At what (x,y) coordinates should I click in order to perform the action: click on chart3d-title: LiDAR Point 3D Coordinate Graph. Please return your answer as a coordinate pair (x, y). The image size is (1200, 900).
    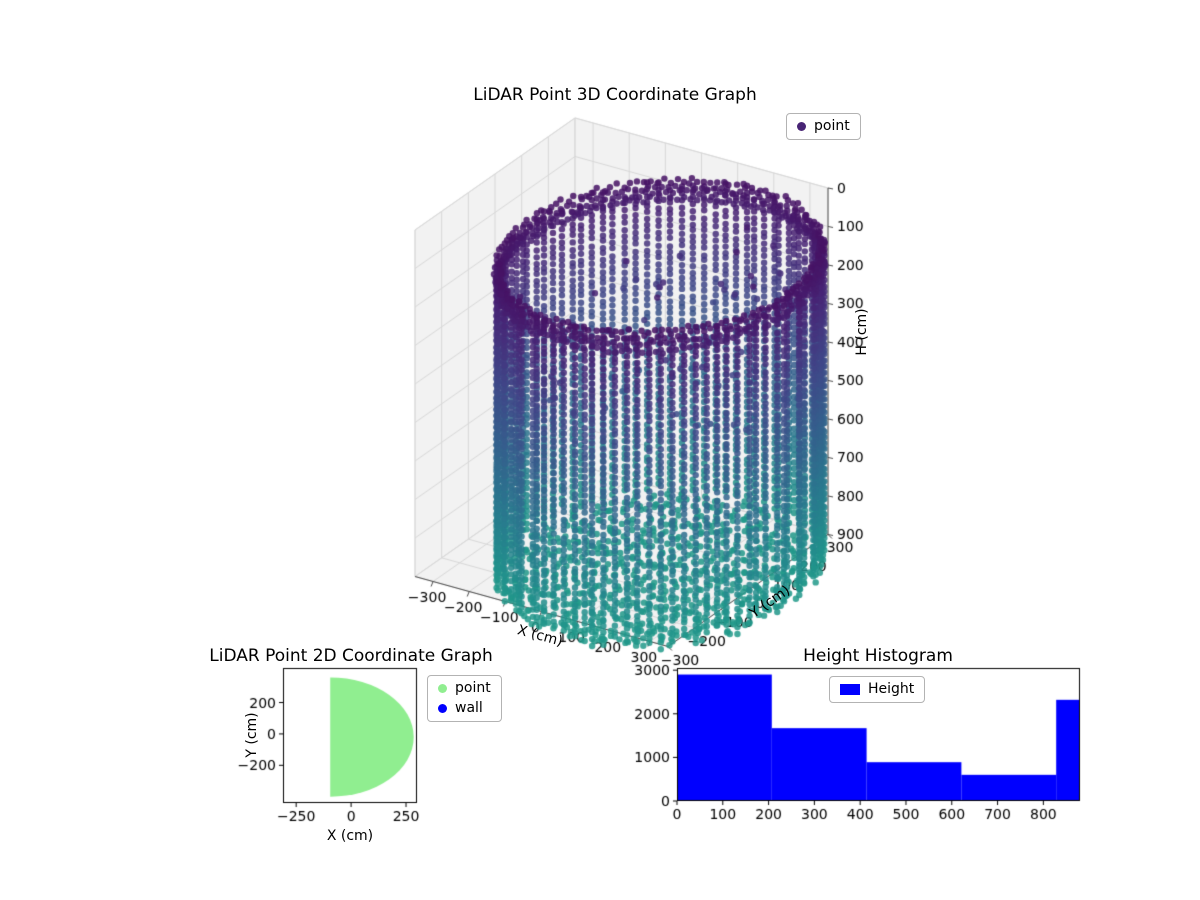
    Looking at the image, I should click on (615, 95).